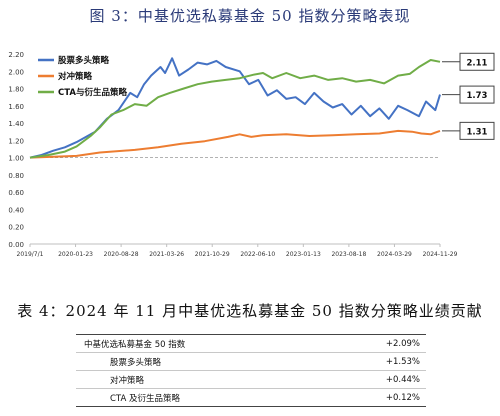 This screenshot has height=416, width=500. I want to click on y-tick-label: 2.00, so click(16, 72).